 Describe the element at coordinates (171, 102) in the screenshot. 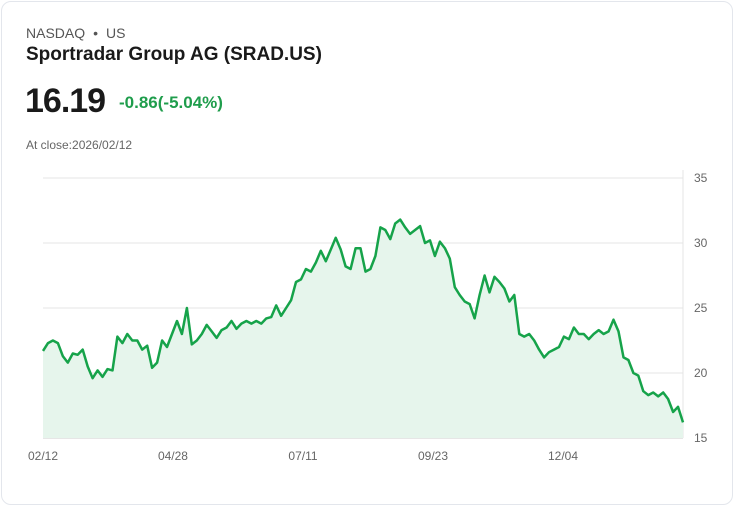

I see `price-change: -0.86(-5.04%)` at that location.